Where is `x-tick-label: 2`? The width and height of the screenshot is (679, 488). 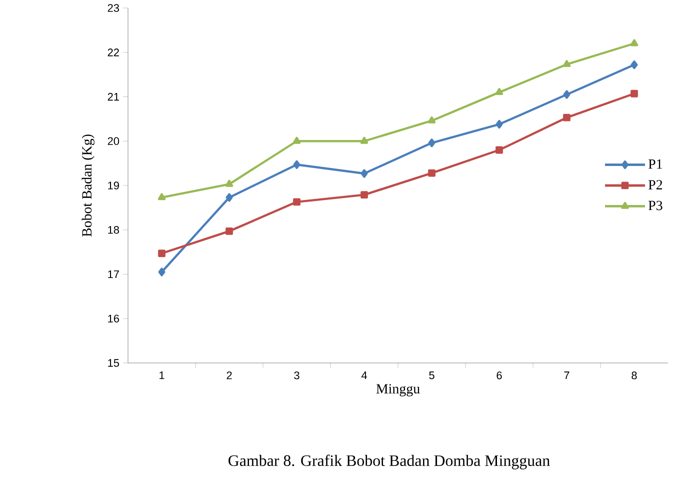 x-tick-label: 2 is located at coordinates (229, 376).